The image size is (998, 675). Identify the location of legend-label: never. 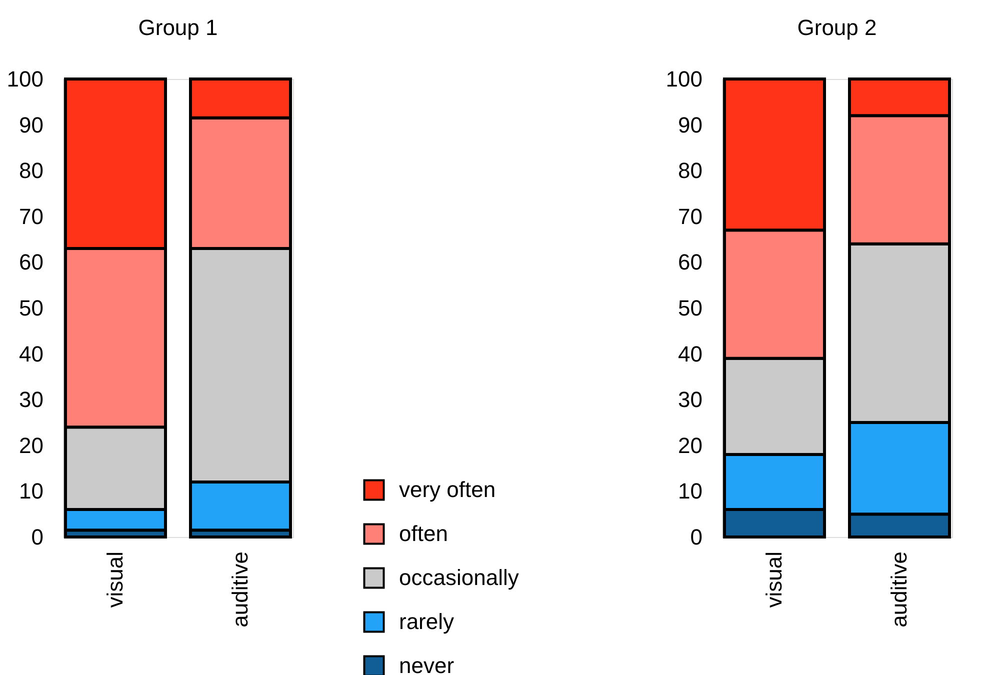
(426, 664).